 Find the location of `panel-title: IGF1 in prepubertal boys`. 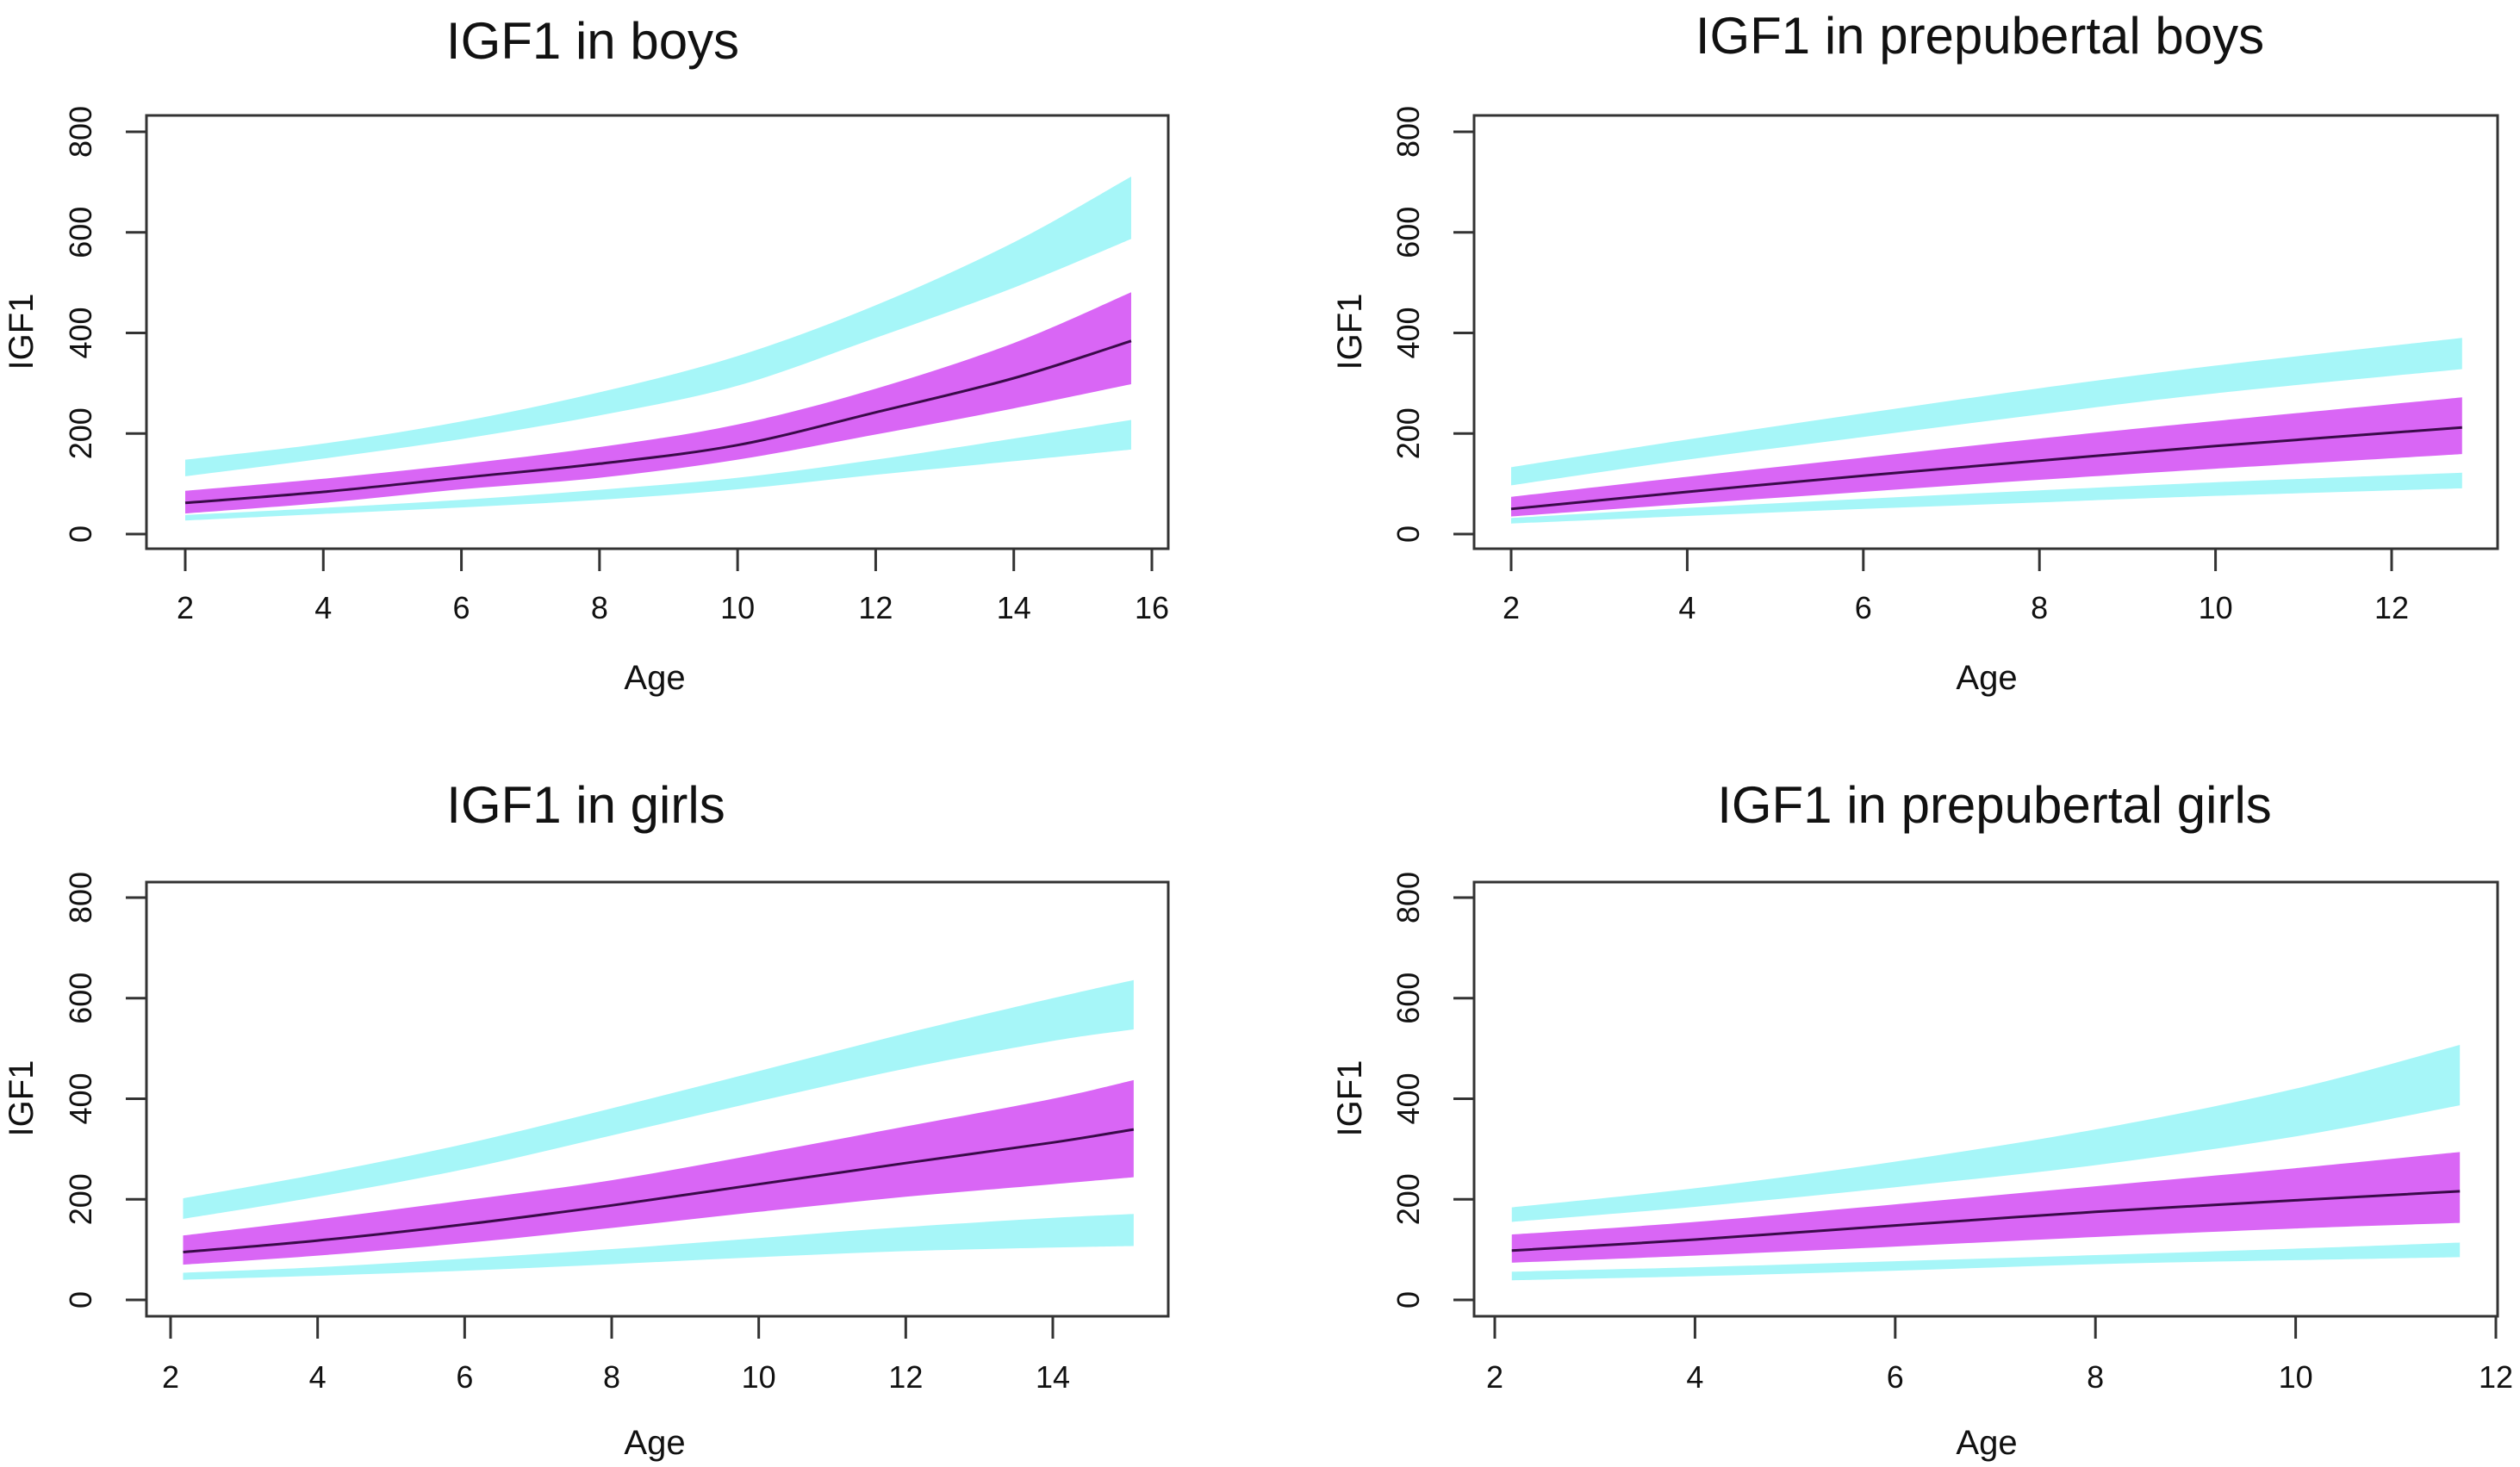

panel-title: IGF1 in prepubertal boys is located at coordinates (1980, 36).